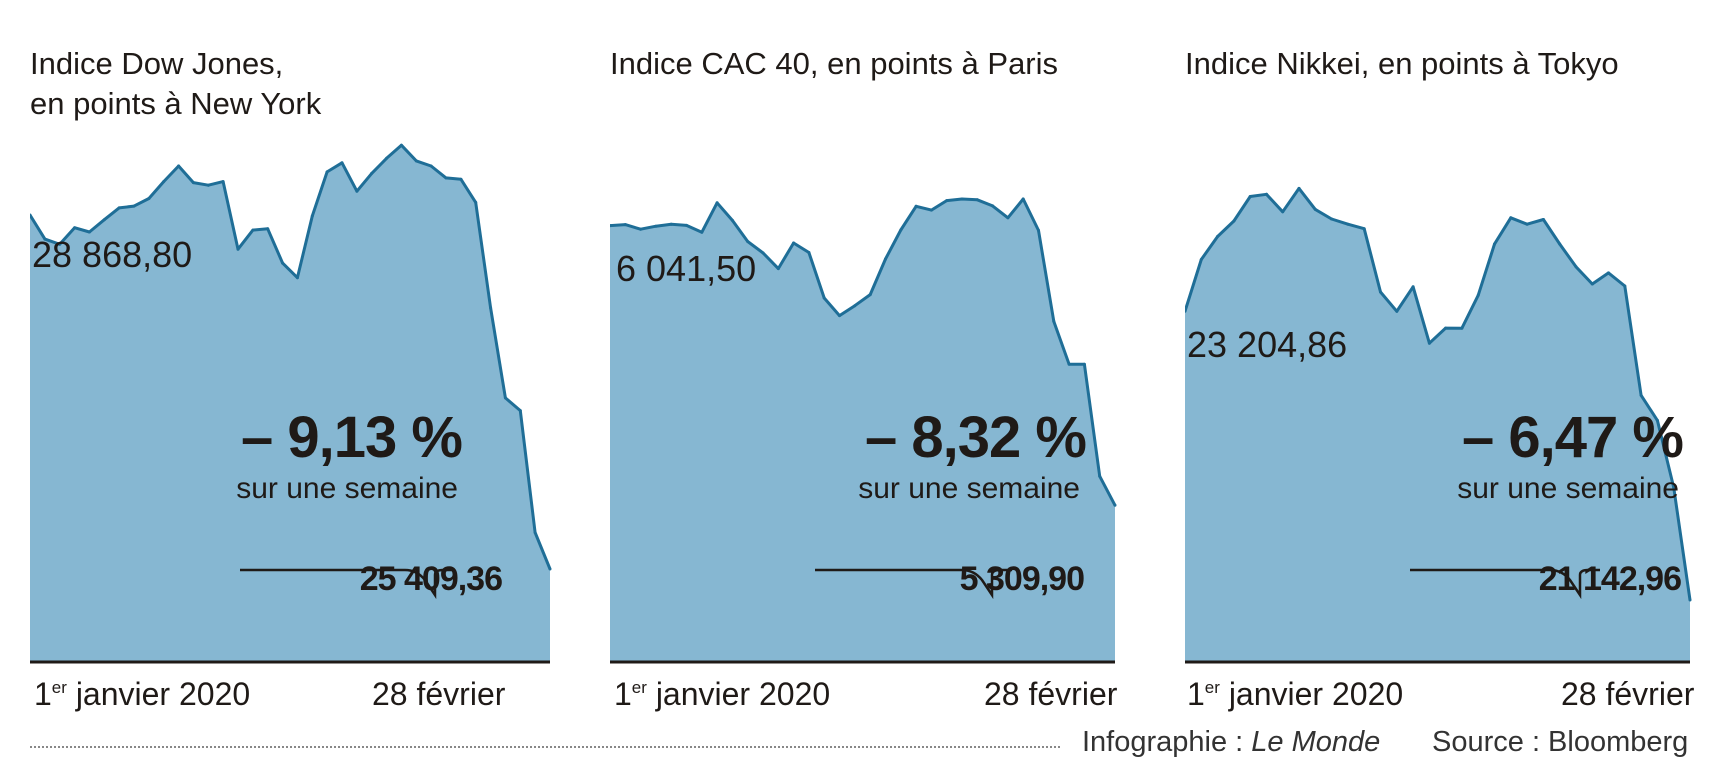 The image size is (1730, 782). Describe the element at coordinates (1573, 437) in the screenshot. I see `change-percent: – 6,47 %` at that location.